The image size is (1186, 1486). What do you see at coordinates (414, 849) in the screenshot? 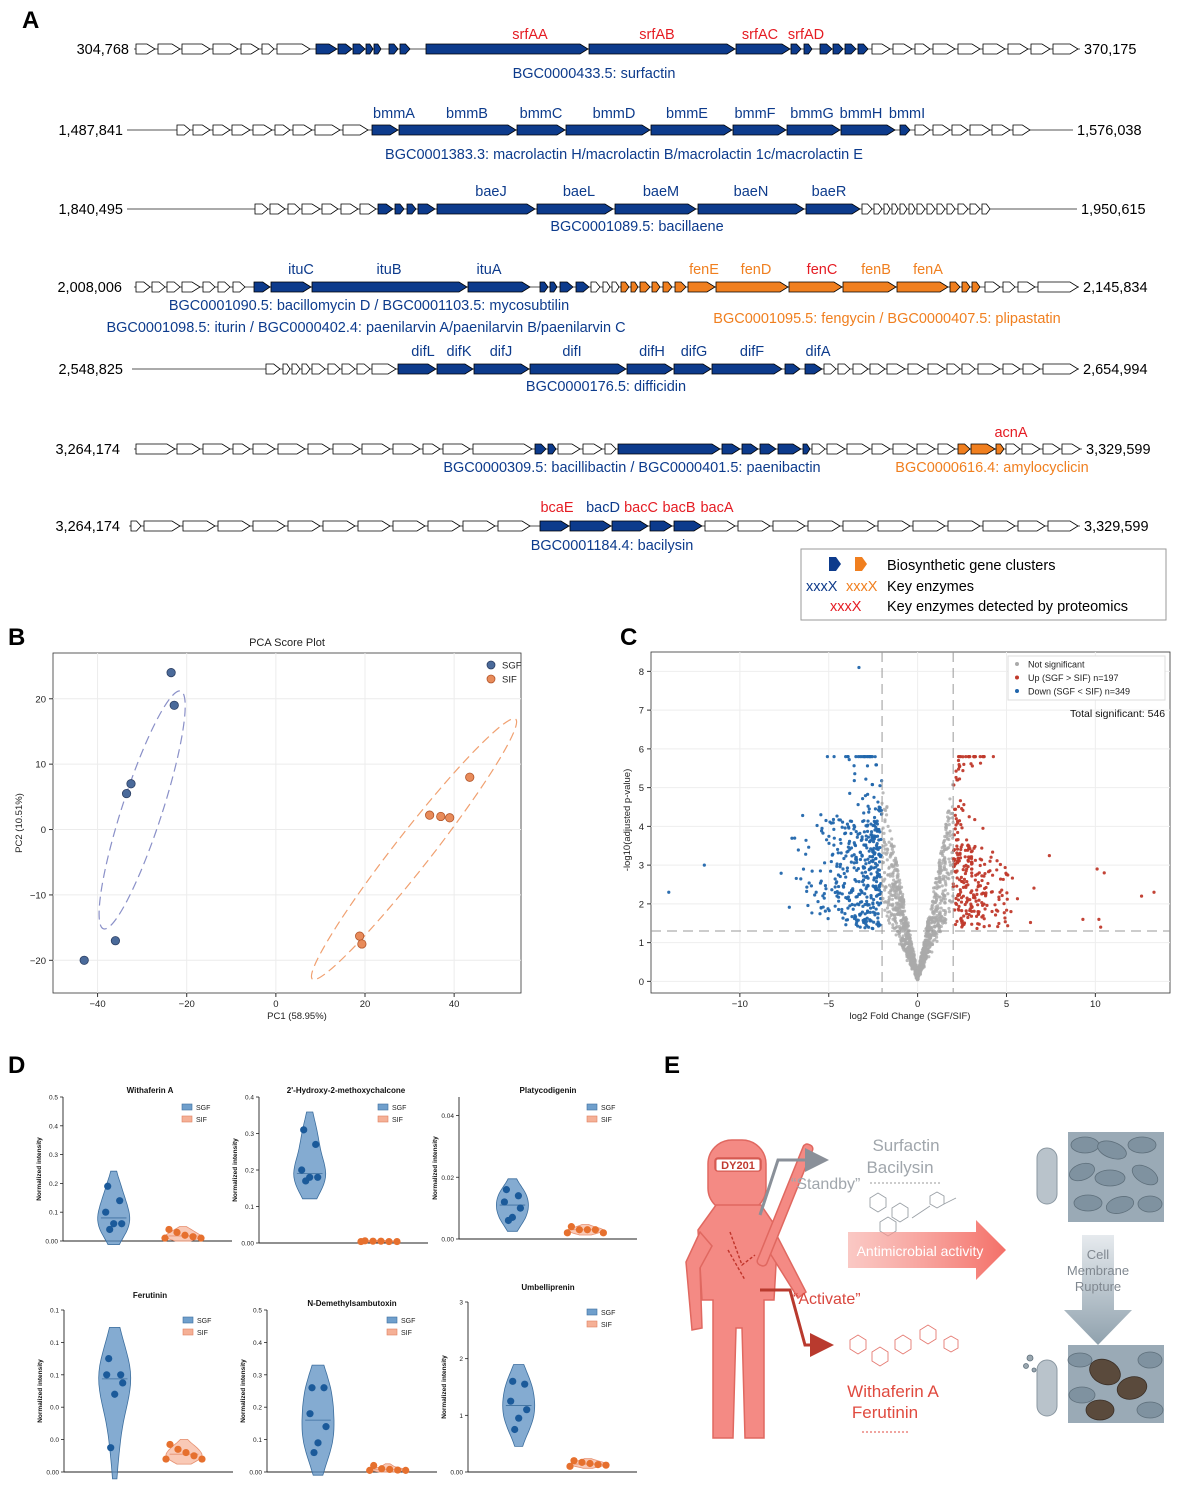
I see `sif-ellipse` at bounding box center [414, 849].